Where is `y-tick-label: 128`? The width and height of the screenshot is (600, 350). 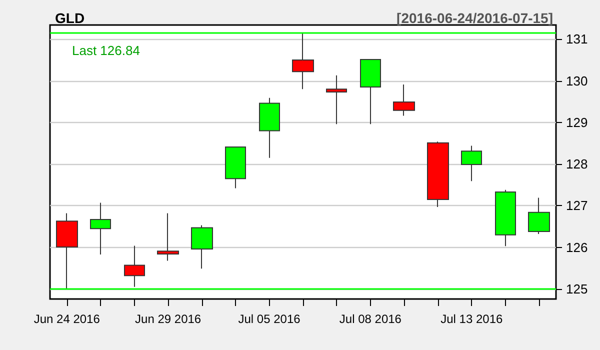 y-tick-label: 128 is located at coordinates (577, 164).